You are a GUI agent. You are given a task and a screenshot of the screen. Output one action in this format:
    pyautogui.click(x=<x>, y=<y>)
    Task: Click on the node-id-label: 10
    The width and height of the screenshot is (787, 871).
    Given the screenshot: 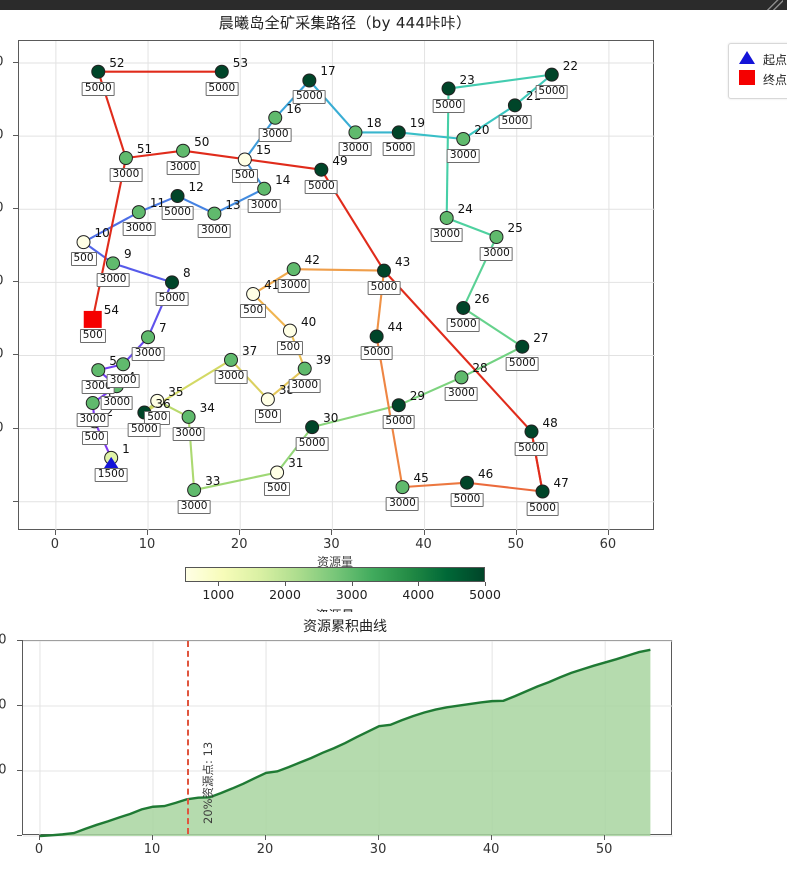 What is the action you would take?
    pyautogui.click(x=102, y=233)
    